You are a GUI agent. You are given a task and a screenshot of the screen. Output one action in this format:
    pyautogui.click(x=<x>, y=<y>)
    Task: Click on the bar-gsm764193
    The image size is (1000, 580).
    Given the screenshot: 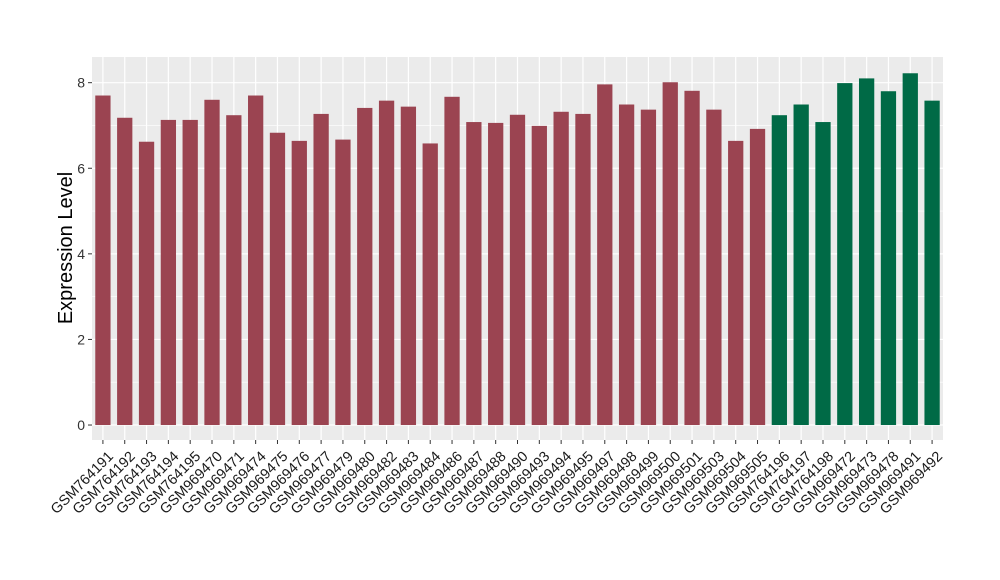 What is the action you would take?
    pyautogui.click(x=146, y=283)
    